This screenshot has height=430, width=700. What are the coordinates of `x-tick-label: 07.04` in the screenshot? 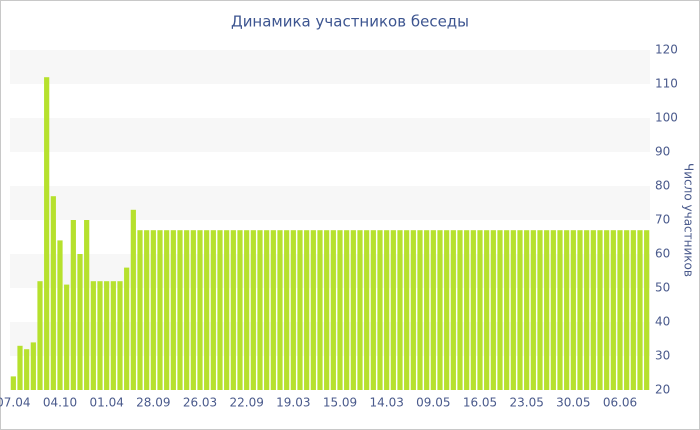 It's located at (15, 403).